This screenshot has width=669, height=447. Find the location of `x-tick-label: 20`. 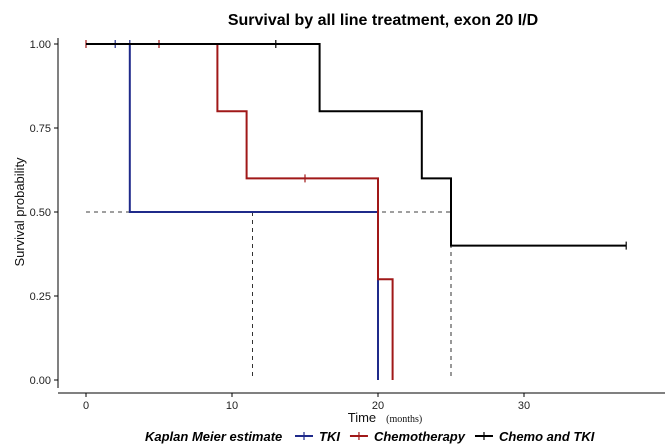

x-tick-label: 20 is located at coordinates (378, 406).